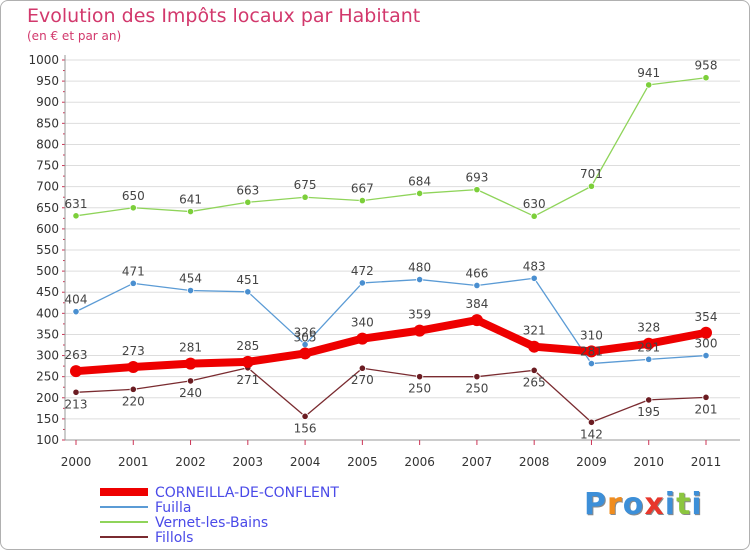 The height and width of the screenshot is (550, 750). I want to click on data-label-Fillols: 201, so click(706, 409).